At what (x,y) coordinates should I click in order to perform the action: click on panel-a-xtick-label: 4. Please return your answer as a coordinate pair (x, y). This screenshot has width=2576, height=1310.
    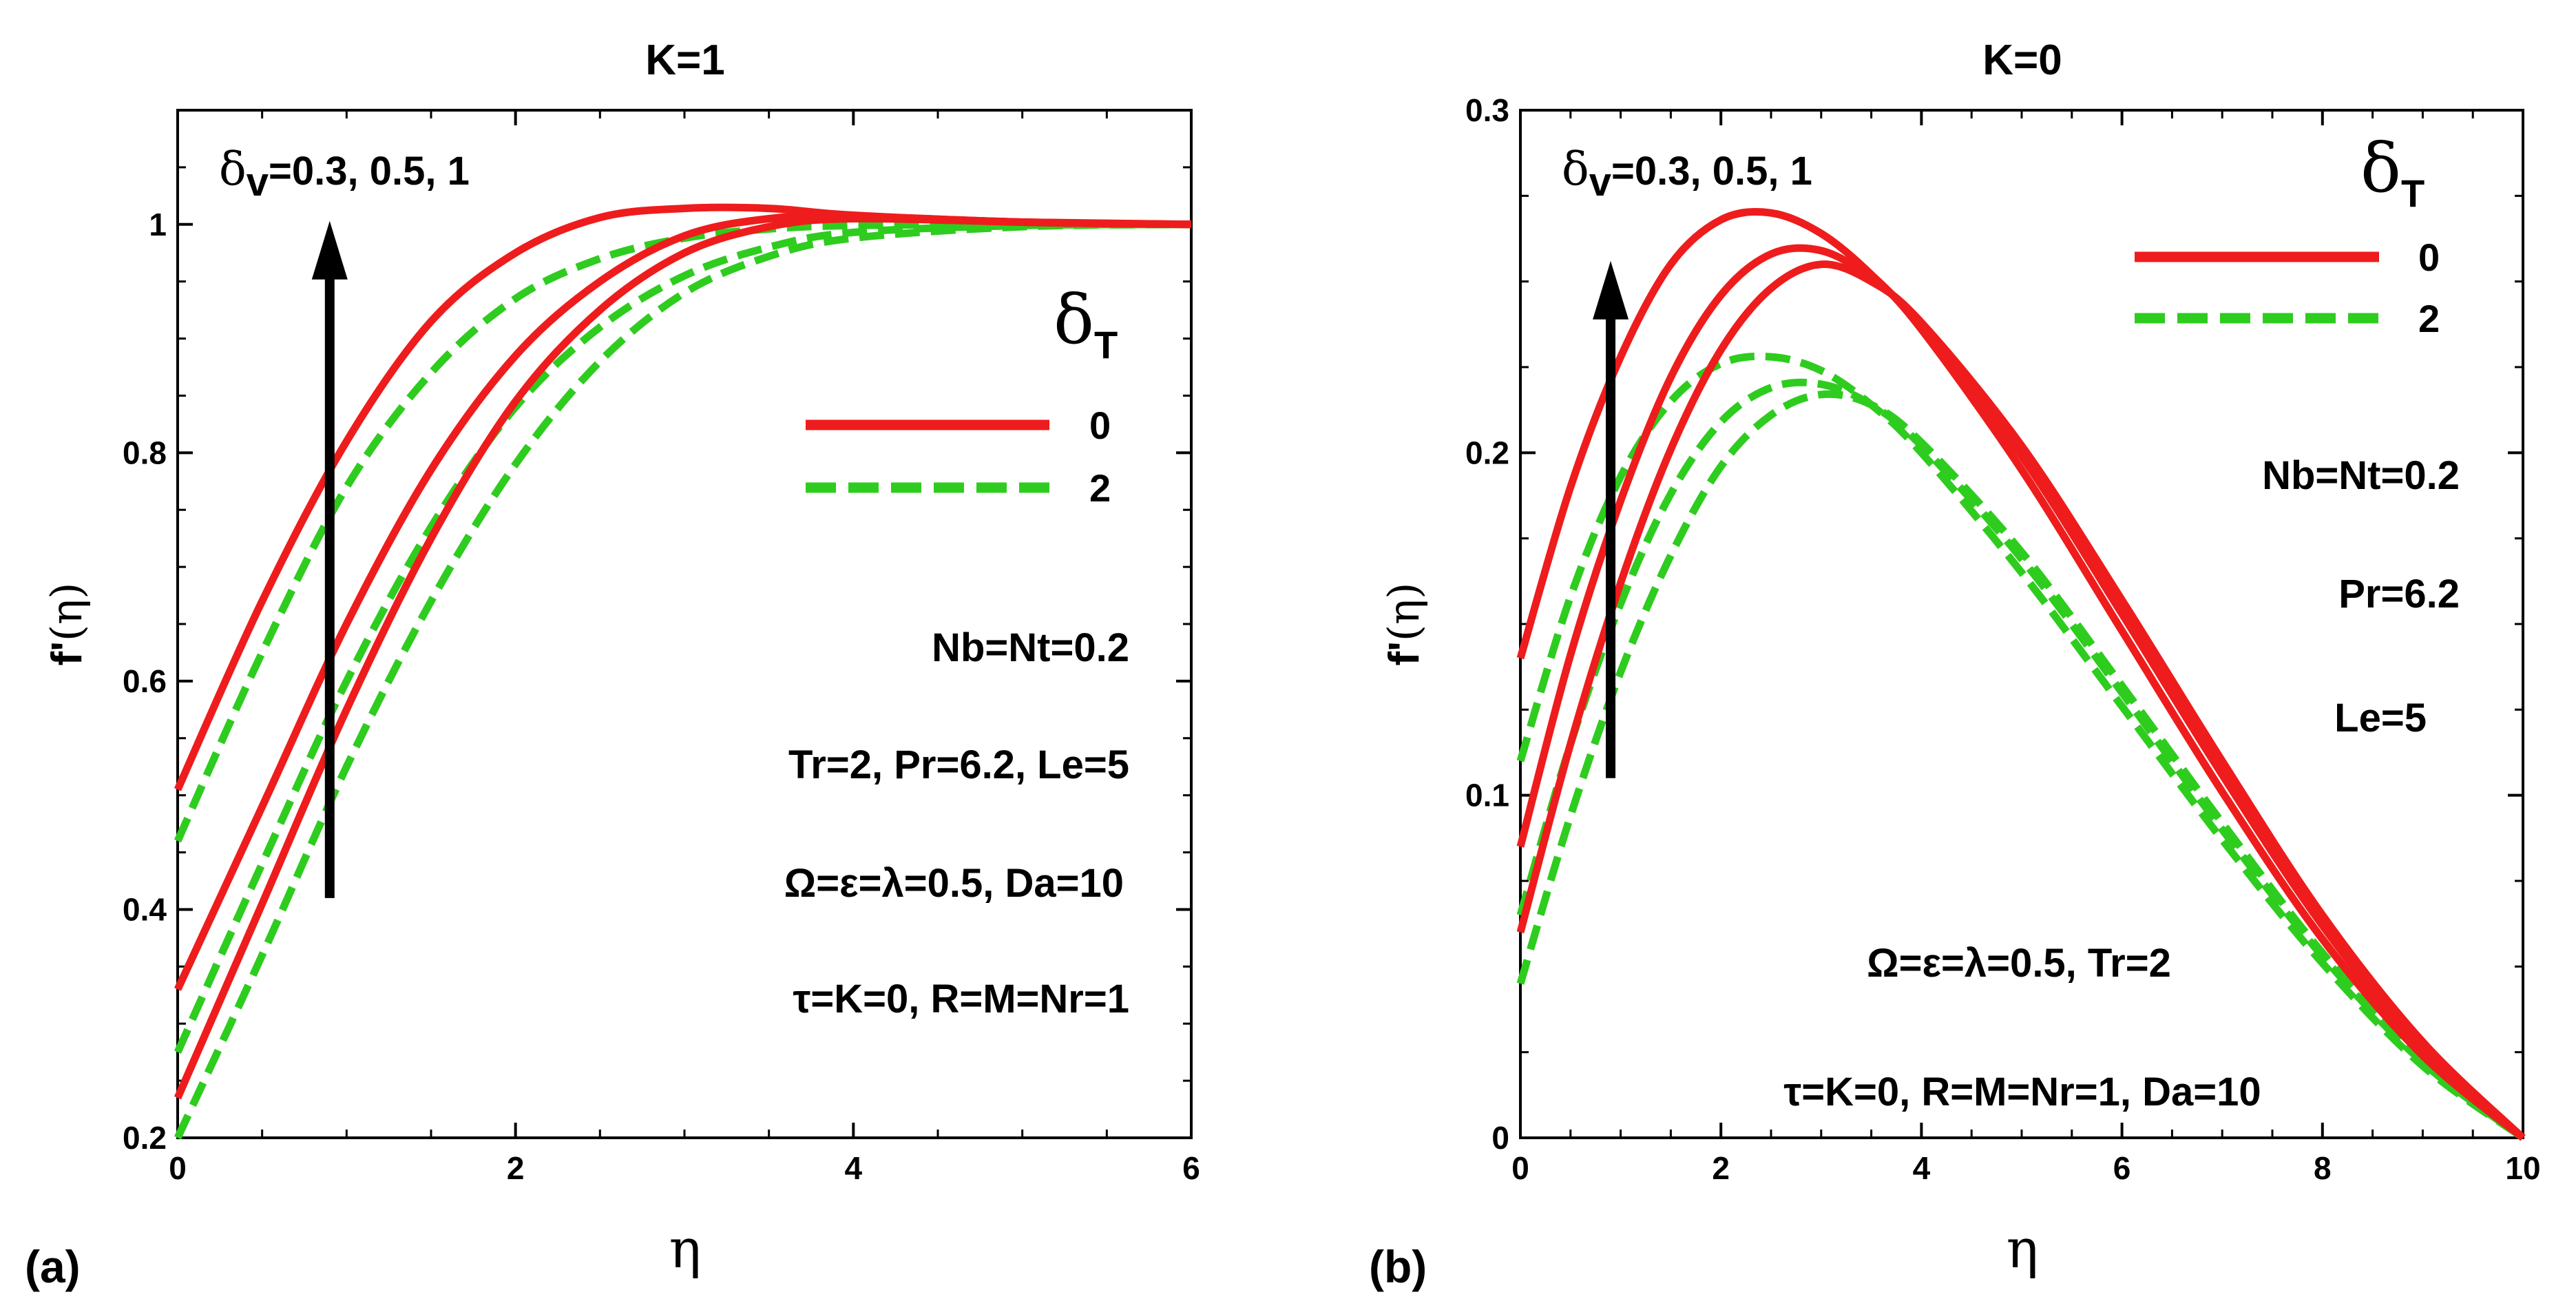
    Looking at the image, I should click on (854, 1168).